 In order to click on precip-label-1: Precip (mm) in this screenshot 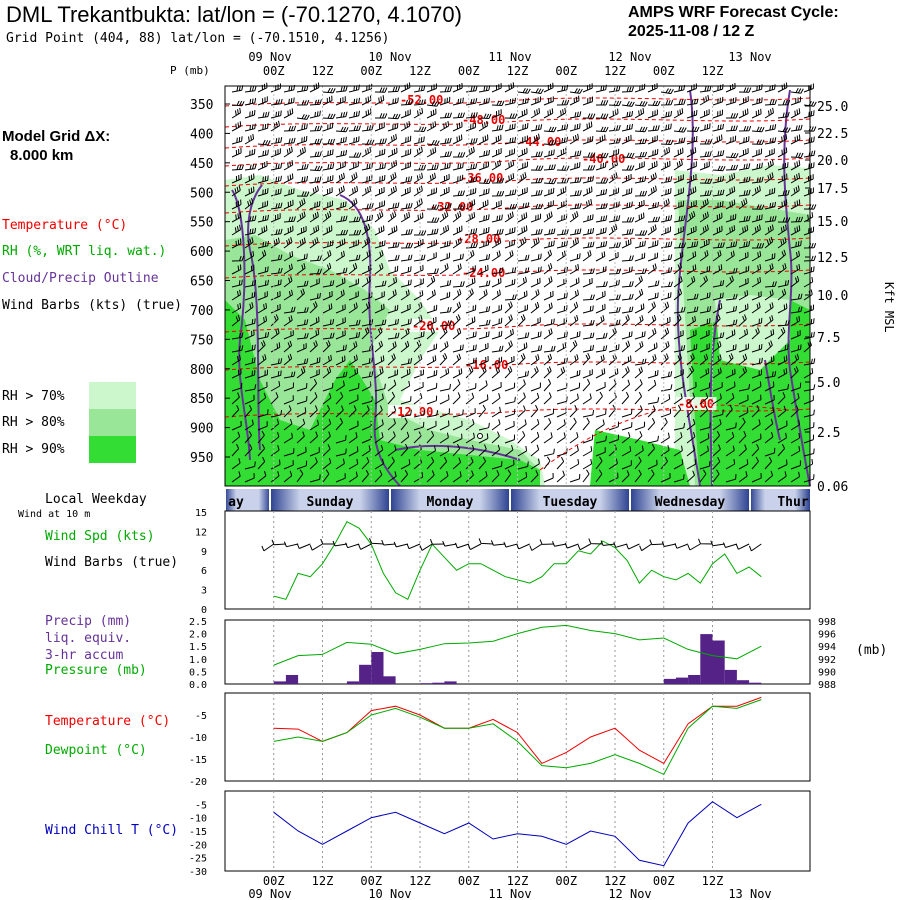, I will do `click(88, 621)`.